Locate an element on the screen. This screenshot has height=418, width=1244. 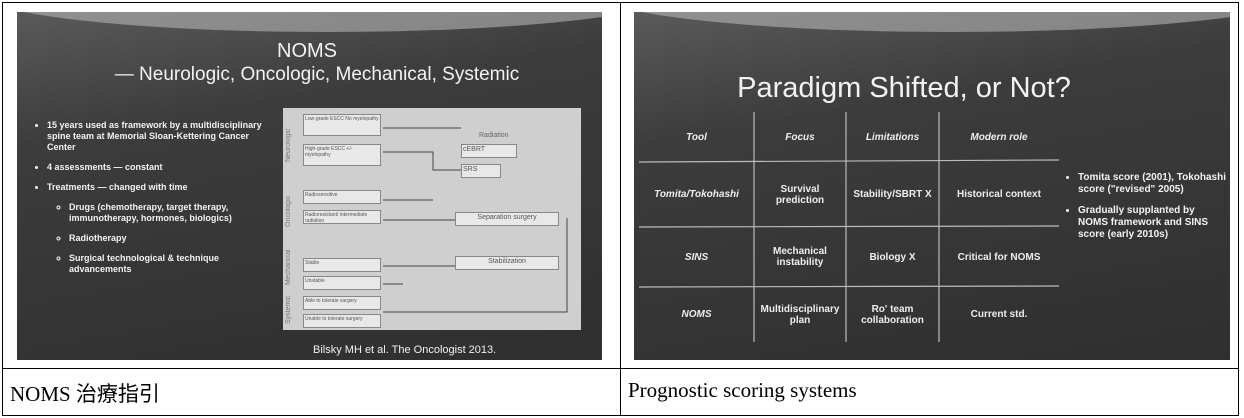
table-cell: Survival prediction is located at coordinates (800, 194).